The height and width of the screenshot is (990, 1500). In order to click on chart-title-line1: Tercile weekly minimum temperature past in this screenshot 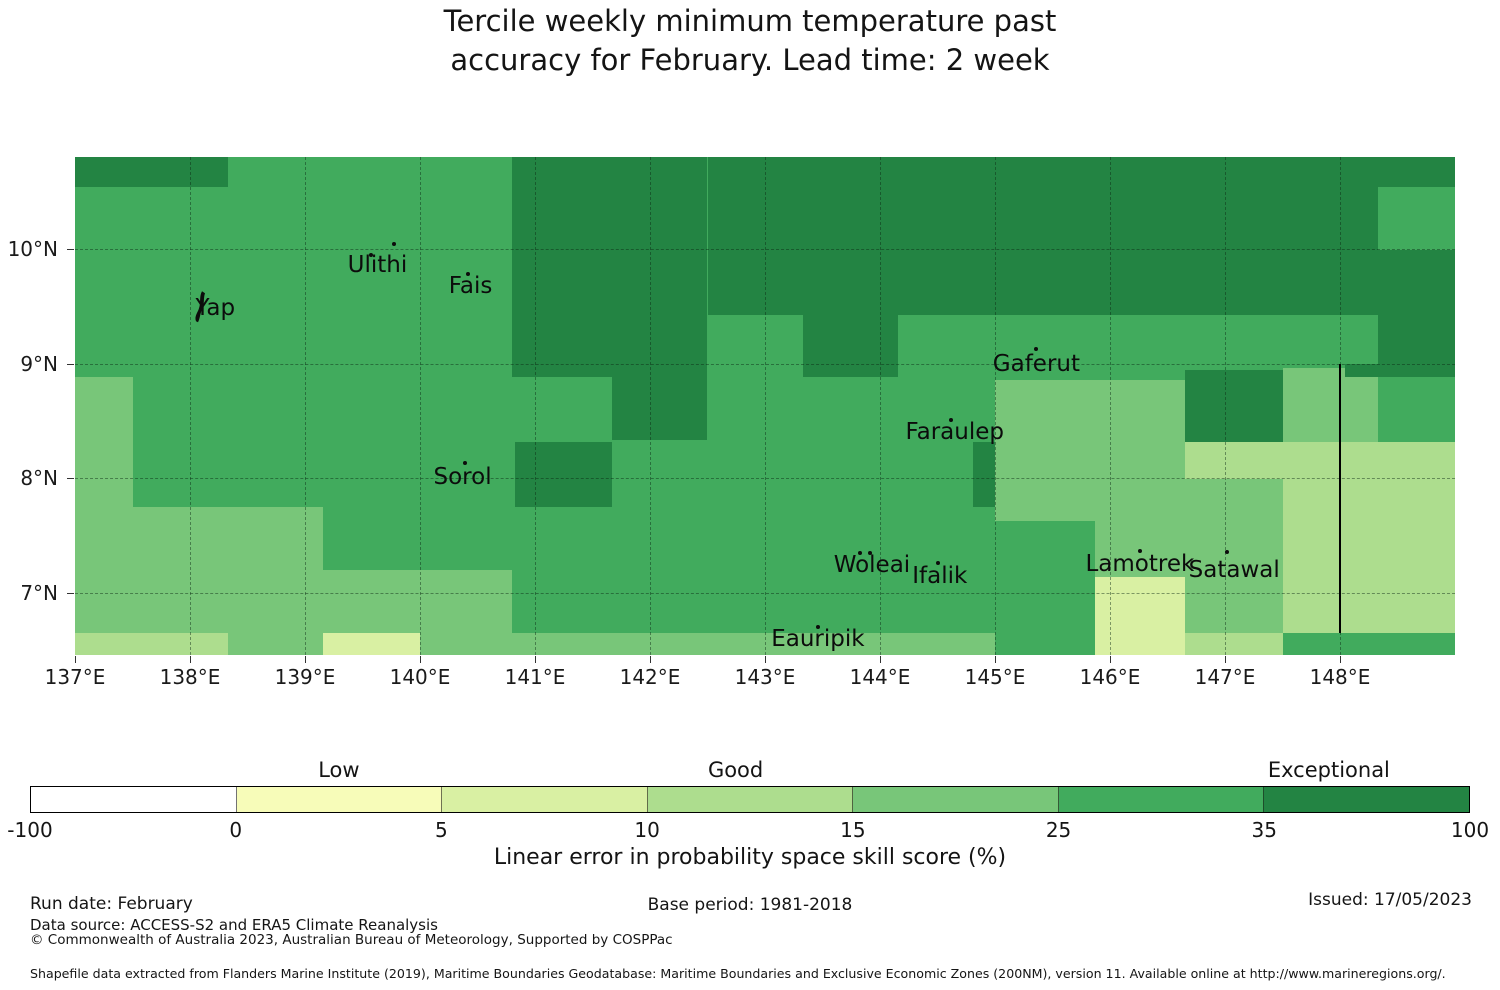, I will do `click(750, 21)`.